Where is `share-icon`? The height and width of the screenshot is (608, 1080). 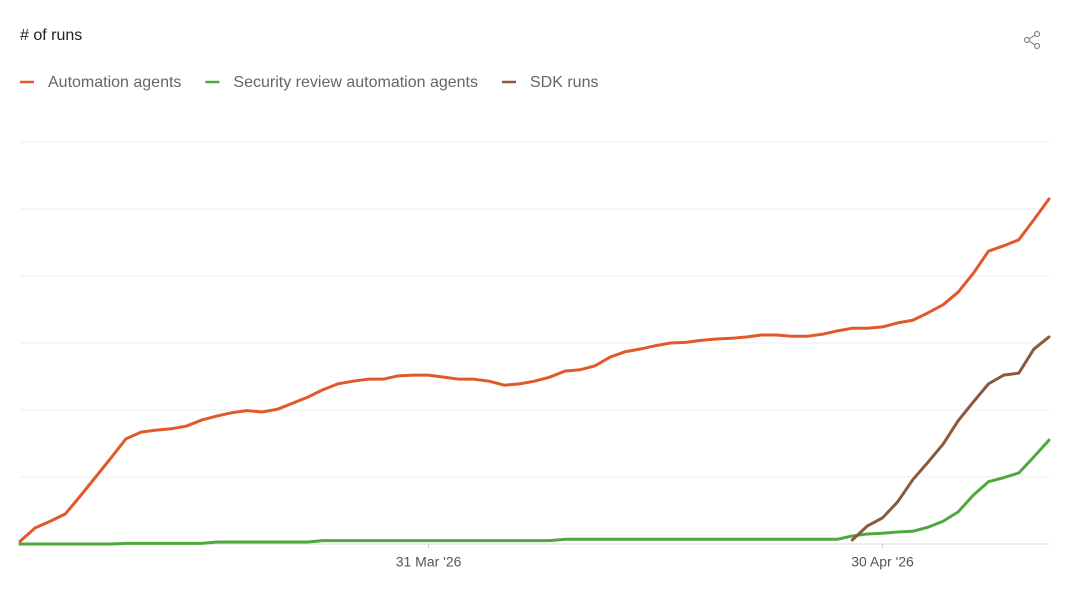
share-icon is located at coordinates (1032, 40).